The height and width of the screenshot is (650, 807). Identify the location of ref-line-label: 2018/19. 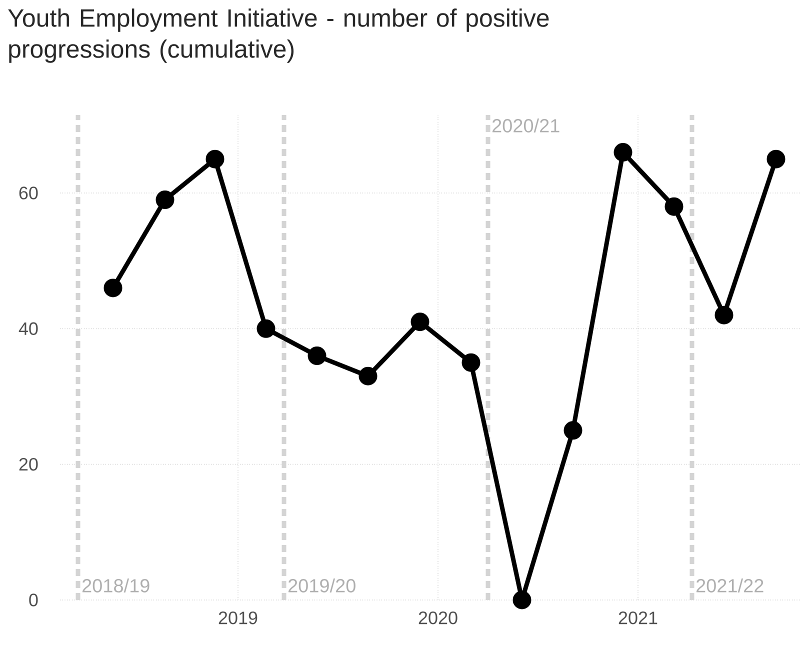
(116, 585).